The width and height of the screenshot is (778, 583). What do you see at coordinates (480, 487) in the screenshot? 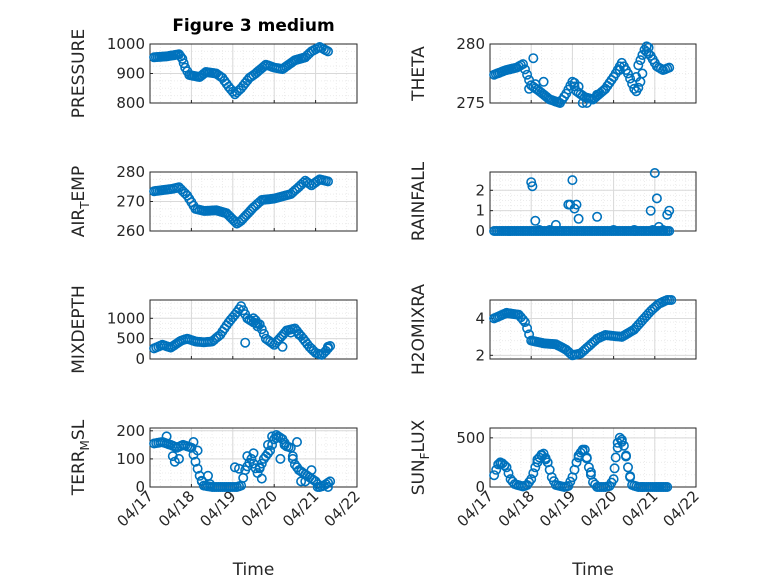
I see `sunflux-y-tick-label: 0` at bounding box center [480, 487].